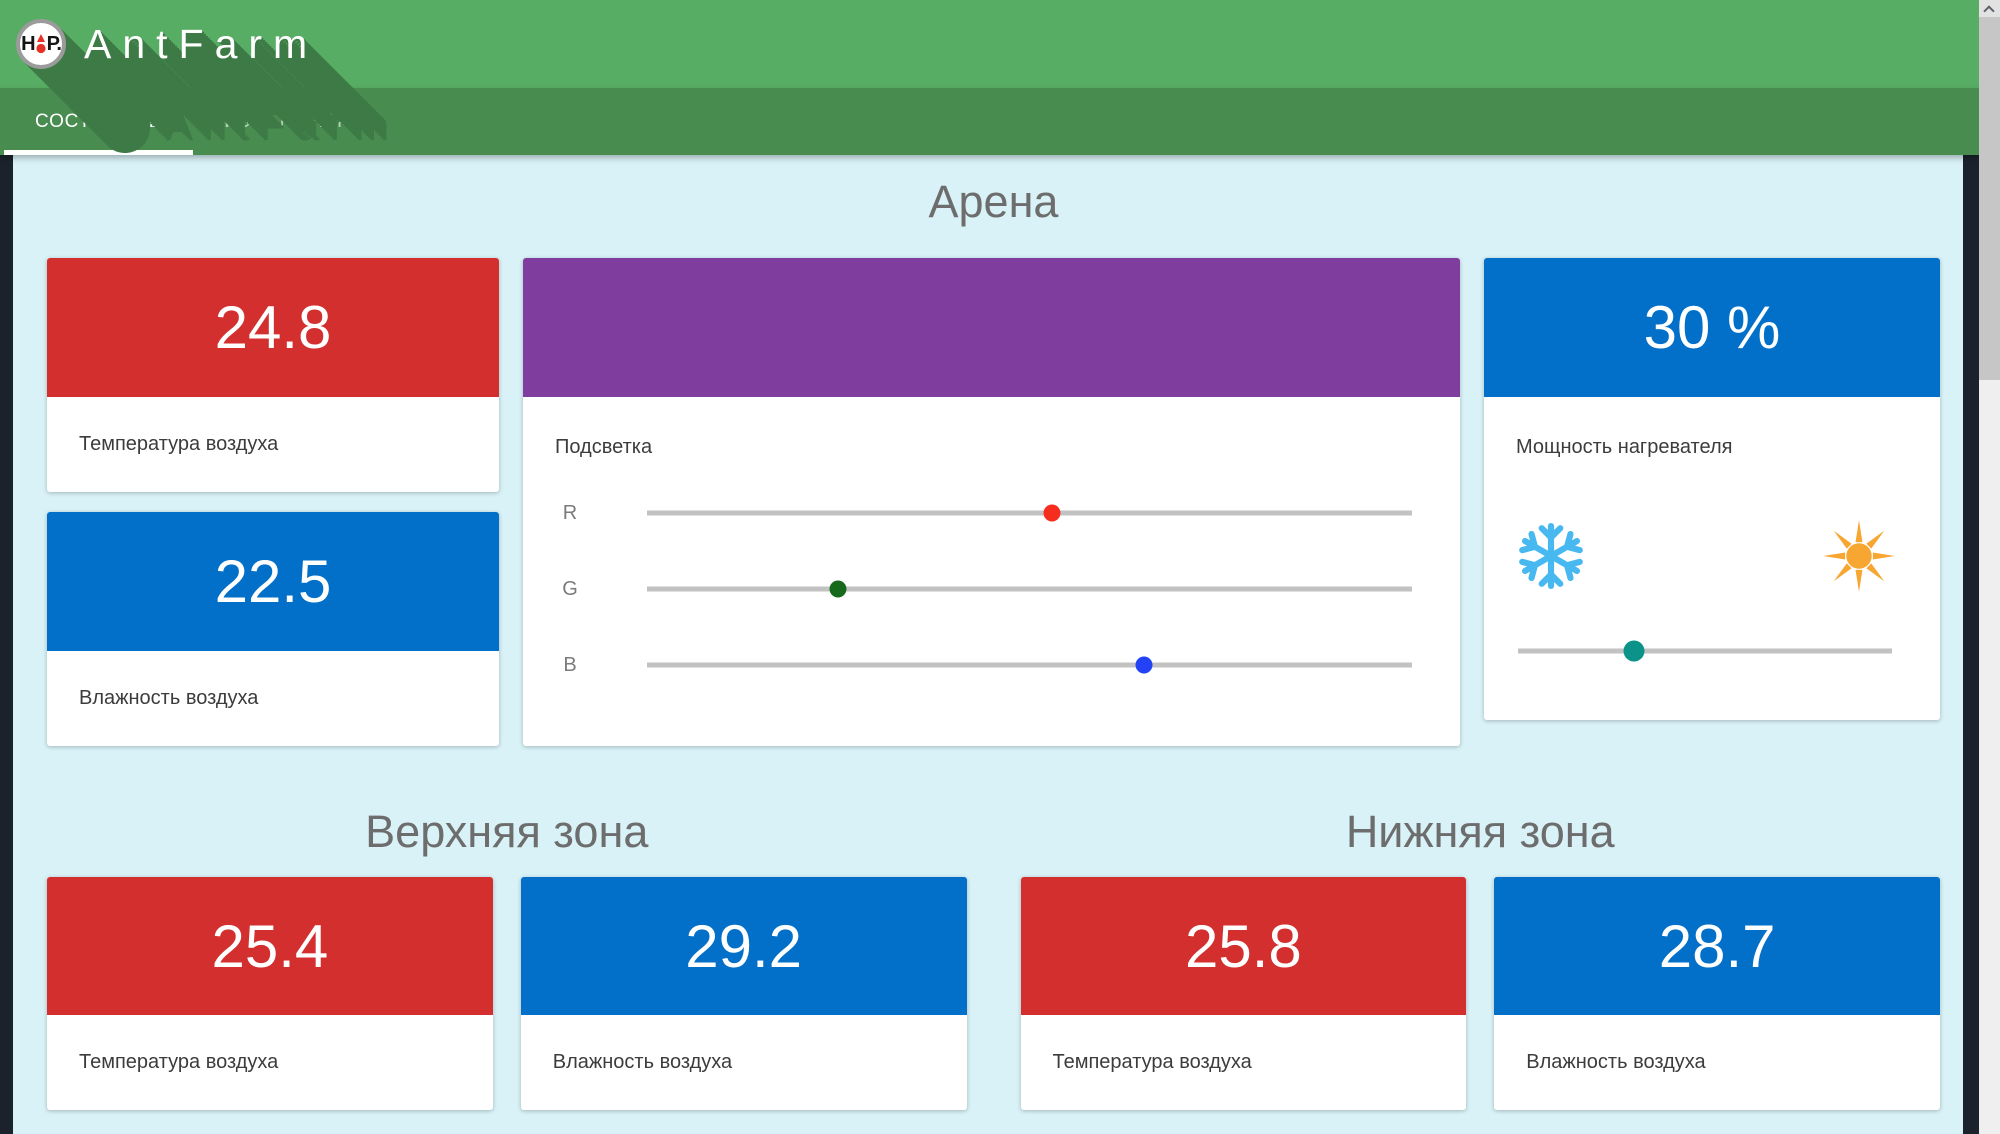 The height and width of the screenshot is (1134, 2000). What do you see at coordinates (570, 512) in the screenshot?
I see `channel-label-r: R` at bounding box center [570, 512].